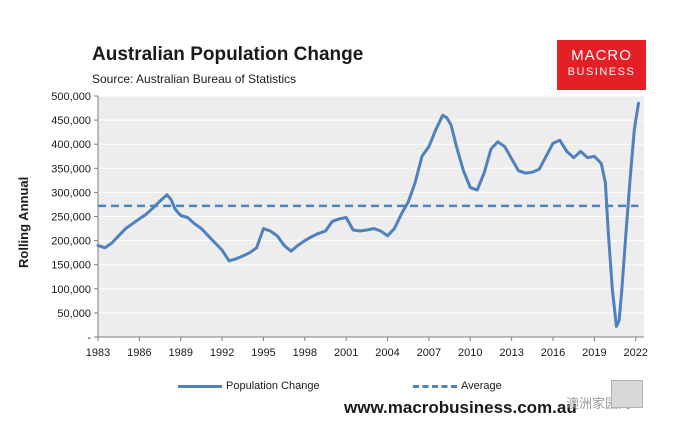 The height and width of the screenshot is (438, 678). Describe the element at coordinates (194, 79) in the screenshot. I see `chart-subtitle: Source: Australian Bureau of Statistics` at that location.